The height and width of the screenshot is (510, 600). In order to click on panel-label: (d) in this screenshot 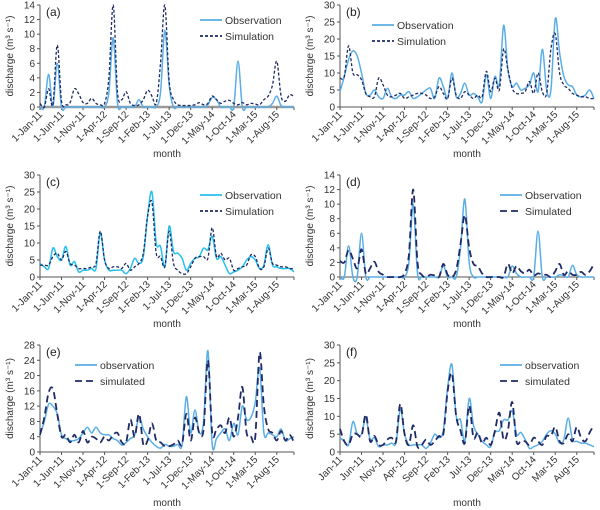, I will do `click(353, 182)`.